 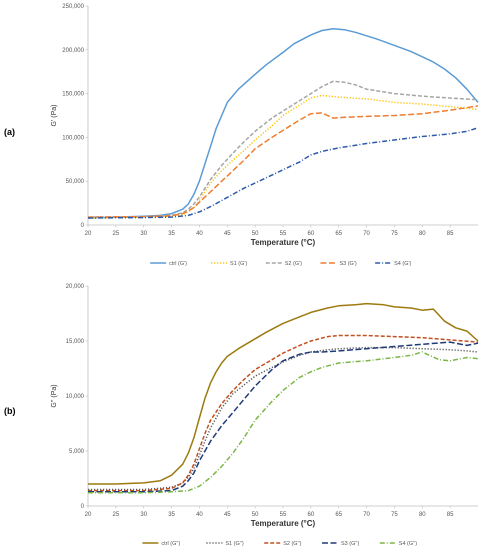 I want to click on y-tick-label: 5,000, so click(x=77, y=452).